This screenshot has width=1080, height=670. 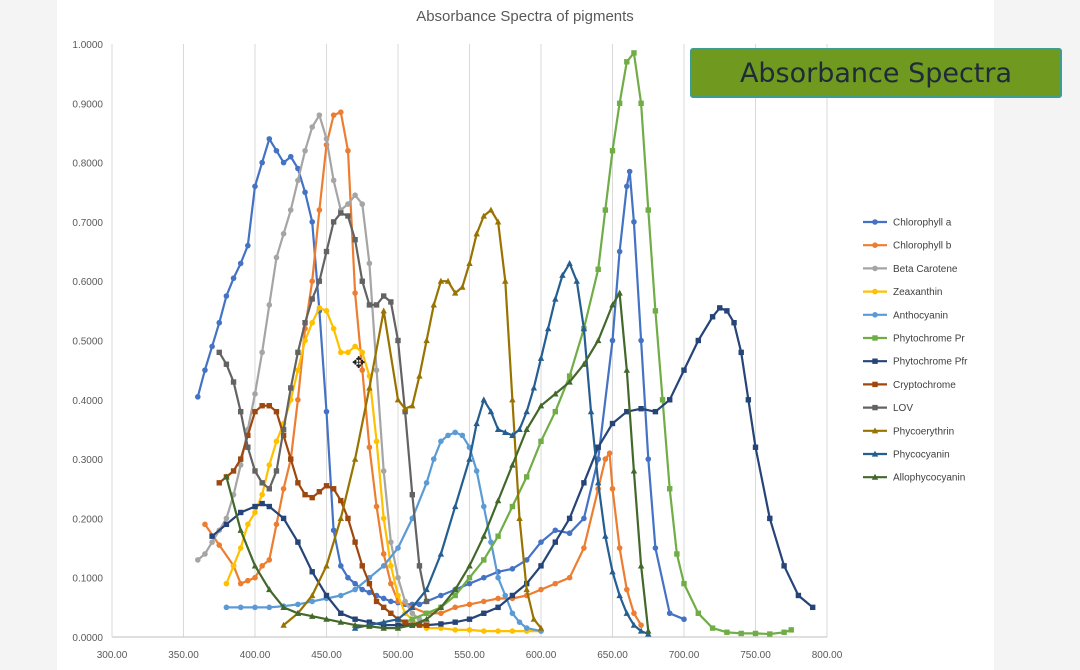 I want to click on x-tick-label: 550.00, so click(x=469, y=655).